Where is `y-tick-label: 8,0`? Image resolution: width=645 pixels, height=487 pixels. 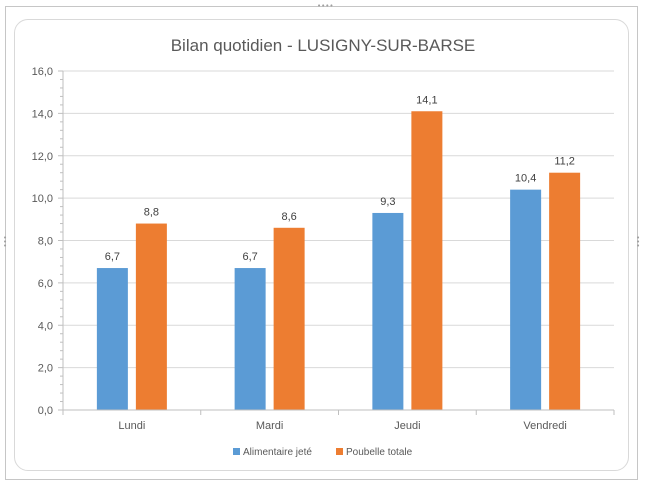
y-tick-label: 8,0 is located at coordinates (45, 242).